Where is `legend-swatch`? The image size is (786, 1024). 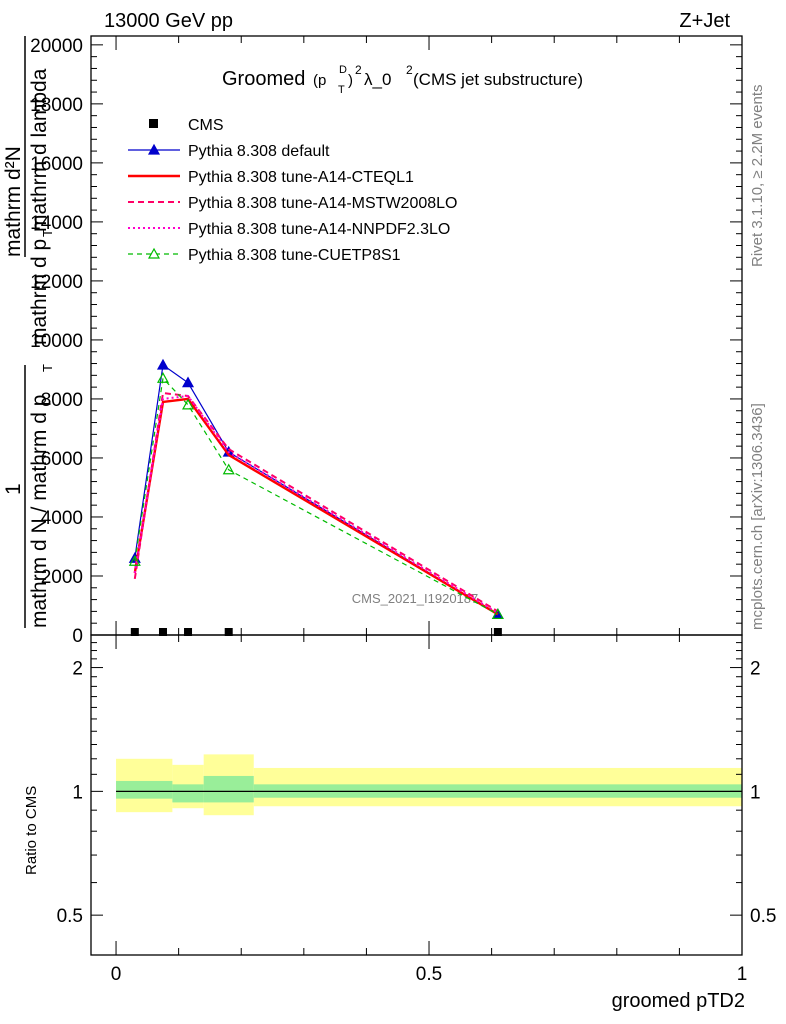
legend-swatch is located at coordinates (153, 123).